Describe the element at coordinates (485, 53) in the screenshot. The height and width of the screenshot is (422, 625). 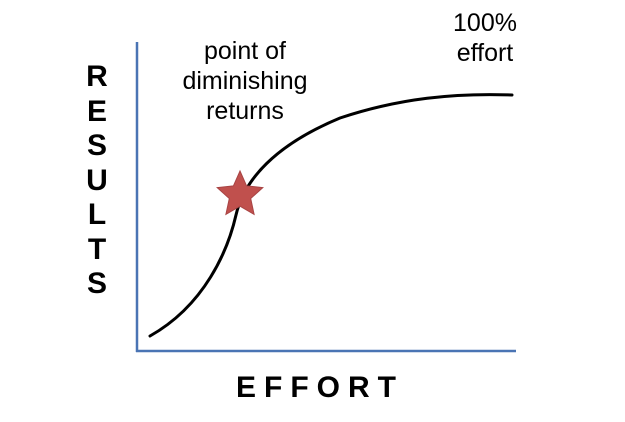
I see `annotation-line: effort` at that location.